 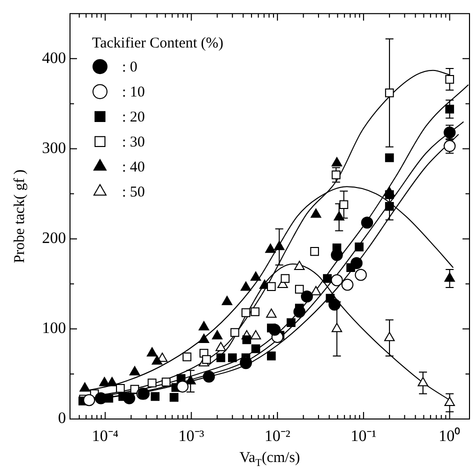 I want to click on y-axis-title: Probe tack( gf ), so click(x=20, y=216).